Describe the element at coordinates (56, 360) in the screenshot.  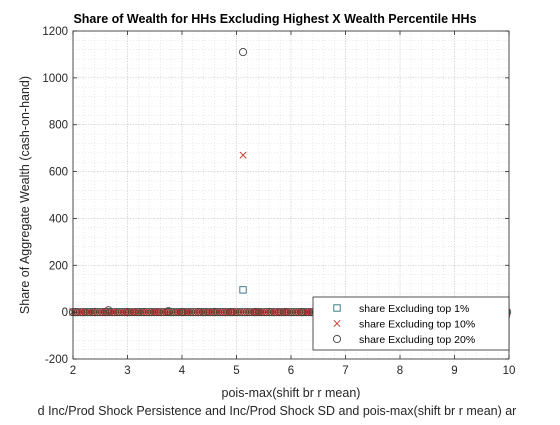
I see `y-tick-label: -200` at that location.